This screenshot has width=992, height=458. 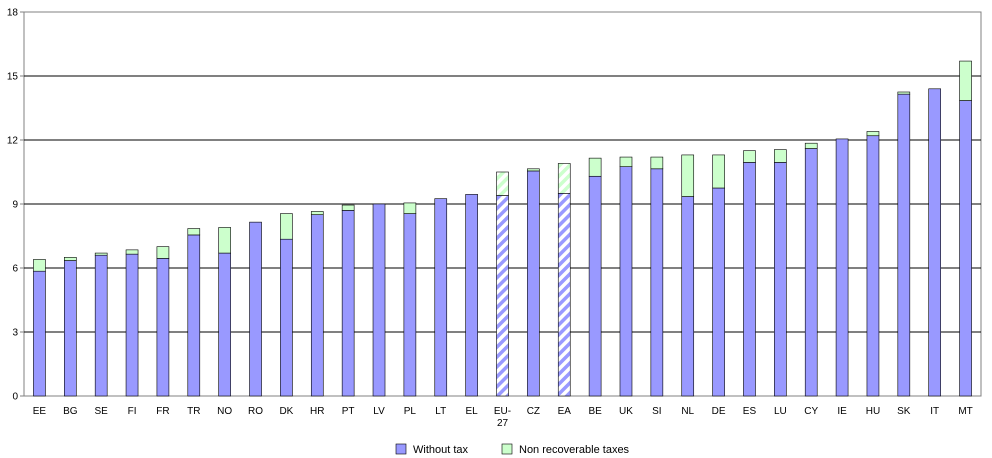 I want to click on x-tick-label: MT, so click(x=965, y=411).